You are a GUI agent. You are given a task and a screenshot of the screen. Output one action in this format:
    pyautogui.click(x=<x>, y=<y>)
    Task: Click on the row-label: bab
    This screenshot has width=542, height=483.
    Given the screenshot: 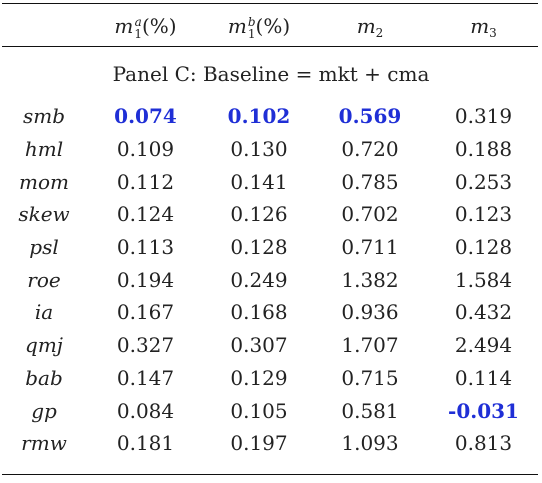 What is the action you would take?
    pyautogui.click(x=44, y=377)
    